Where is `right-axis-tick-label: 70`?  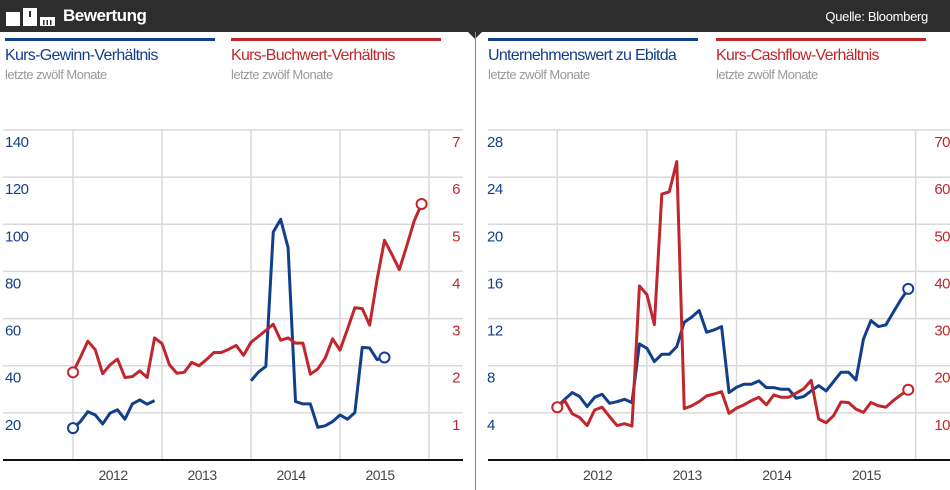 right-axis-tick-label: 70 is located at coordinates (942, 142).